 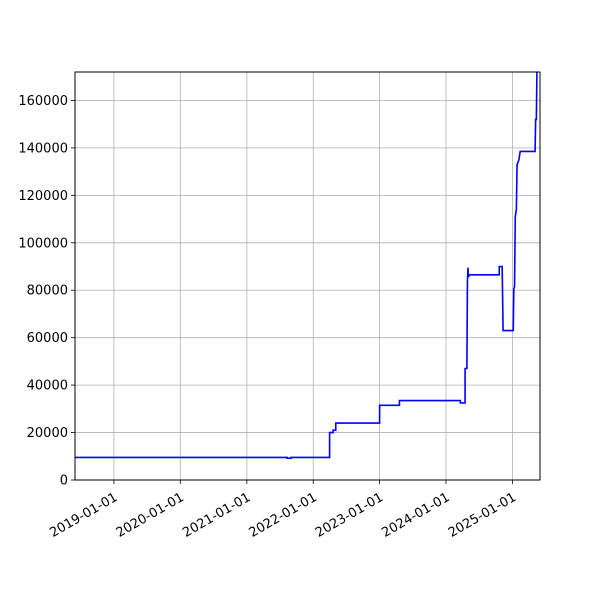 I want to click on y-tick-label: 60000, so click(x=47, y=338).